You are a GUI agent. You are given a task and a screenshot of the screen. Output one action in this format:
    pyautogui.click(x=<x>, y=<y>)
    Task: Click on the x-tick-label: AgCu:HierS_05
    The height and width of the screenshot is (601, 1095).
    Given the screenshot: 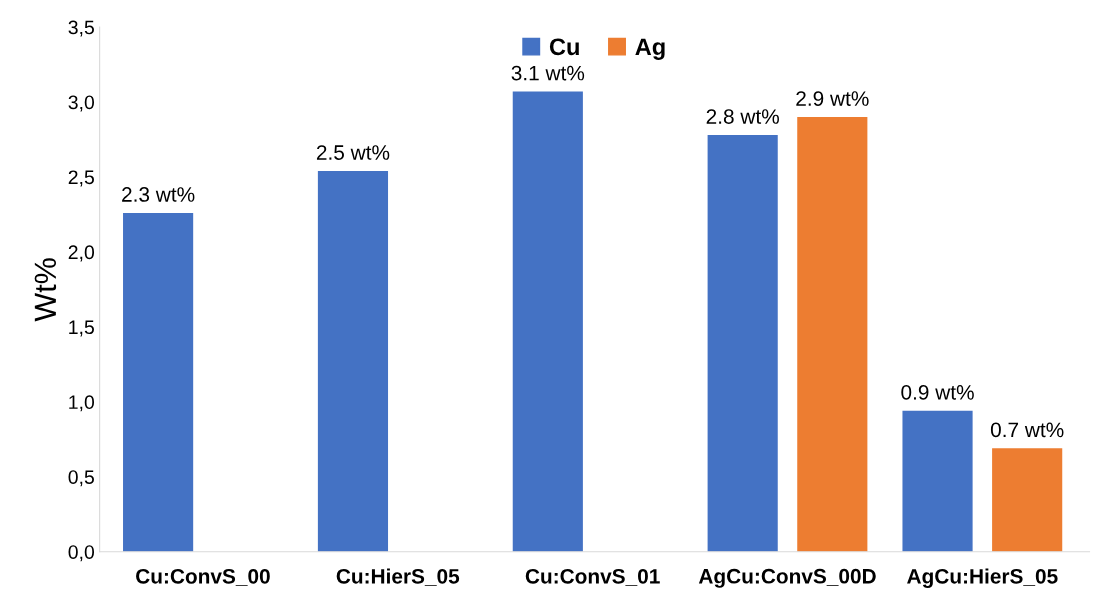 What is the action you would take?
    pyautogui.click(x=982, y=578)
    